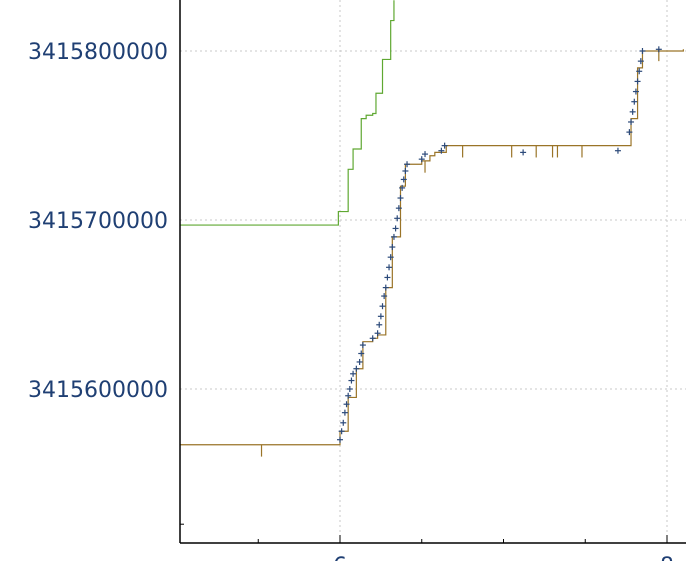 The height and width of the screenshot is (561, 686). What do you see at coordinates (667, 557) in the screenshot?
I see `x-tick-label: 8` at bounding box center [667, 557].